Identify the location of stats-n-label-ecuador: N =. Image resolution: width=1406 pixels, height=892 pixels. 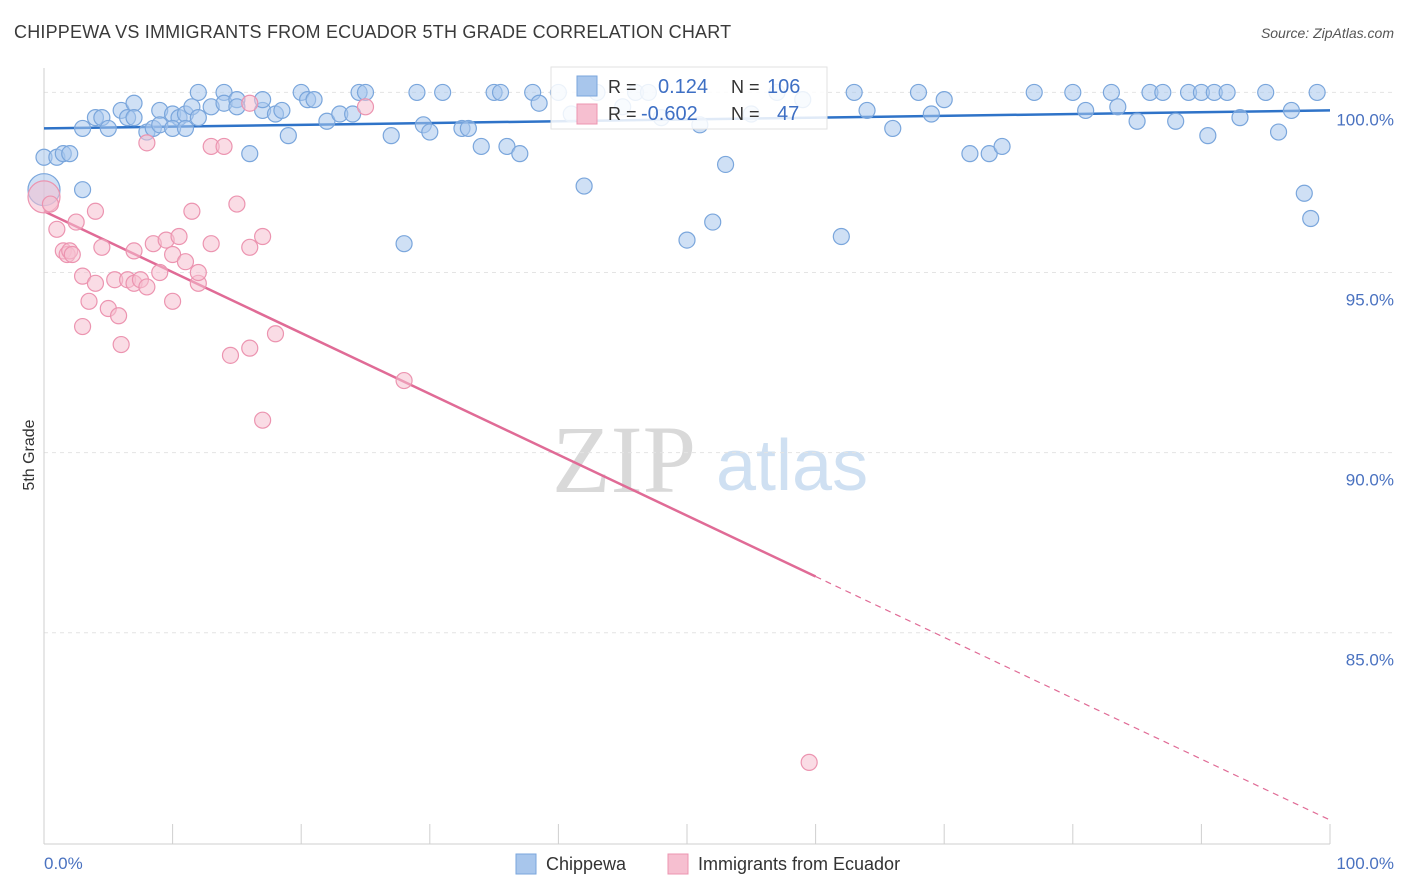
(745, 114).